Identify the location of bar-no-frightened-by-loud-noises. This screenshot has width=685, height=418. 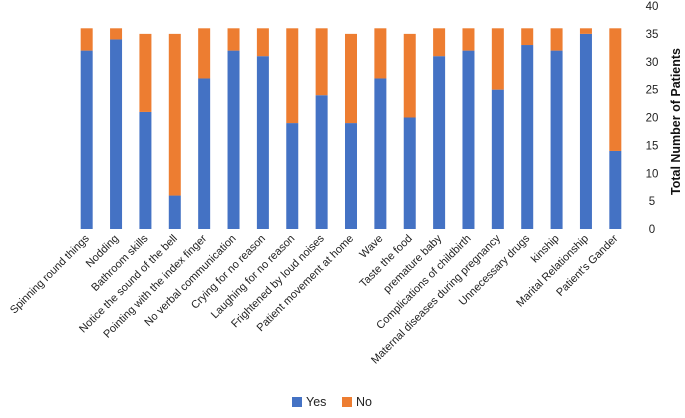
(321, 62).